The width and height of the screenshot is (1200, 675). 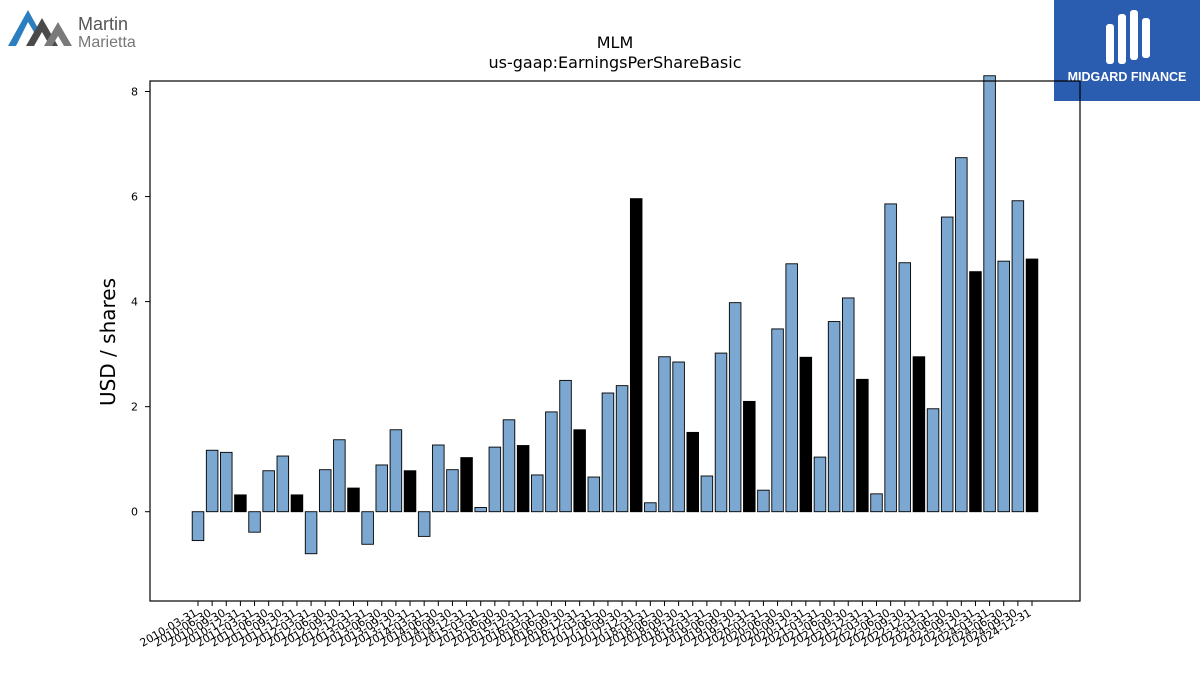 I want to click on chart-title: MLM, so click(x=615, y=42).